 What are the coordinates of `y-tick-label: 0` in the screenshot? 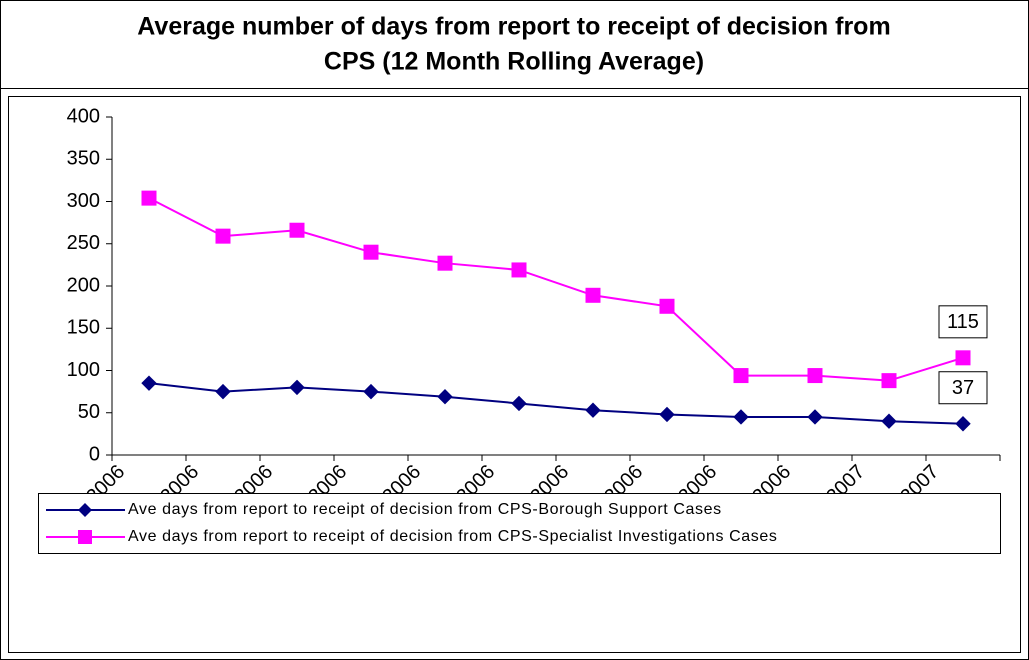 It's located at (94, 454).